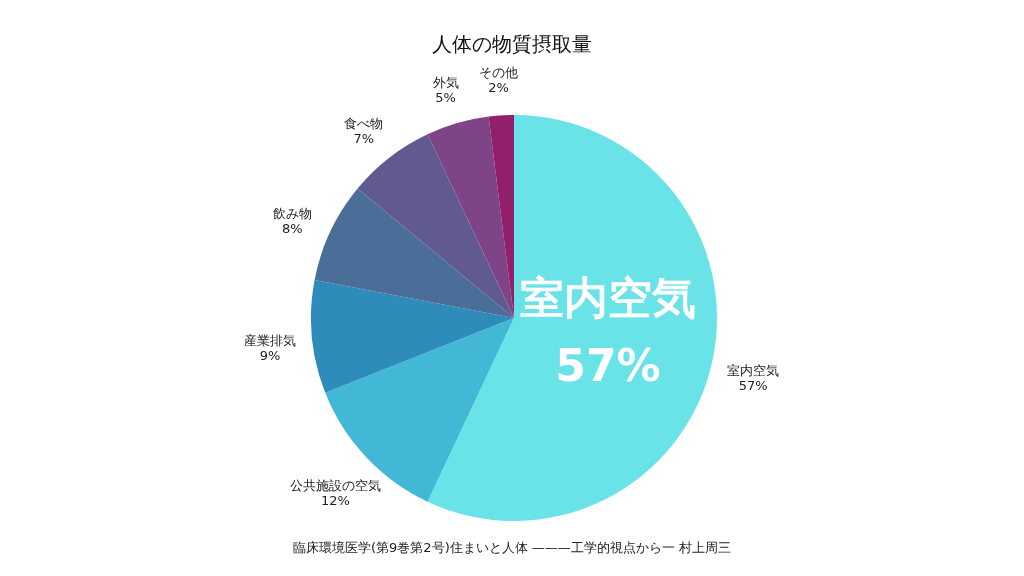 This screenshot has width=1024, height=576. I want to click on slice-label: その他, so click(499, 73).